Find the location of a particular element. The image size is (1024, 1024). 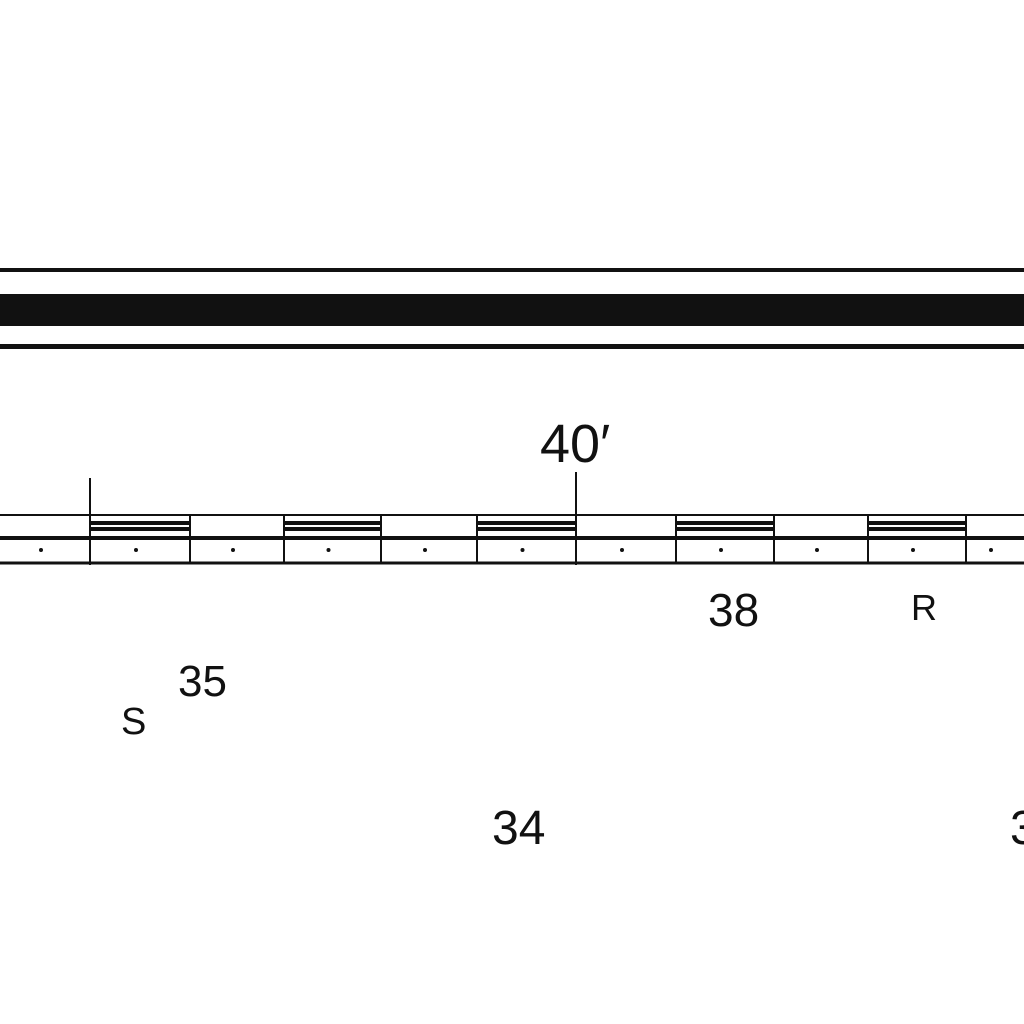

bottom-thin-line is located at coordinates (512, 346).